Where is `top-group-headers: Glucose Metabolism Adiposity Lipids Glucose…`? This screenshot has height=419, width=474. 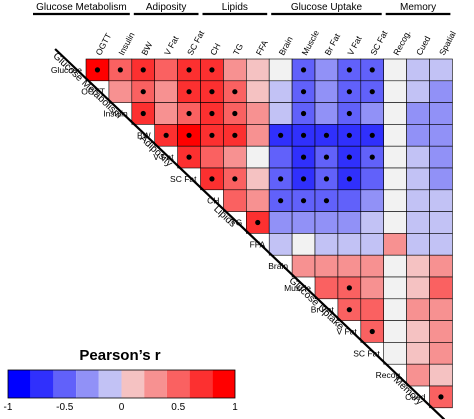
top-group-headers: Glucose Metabolism Adiposity Lipids Glucose… is located at coordinates (242, 9).